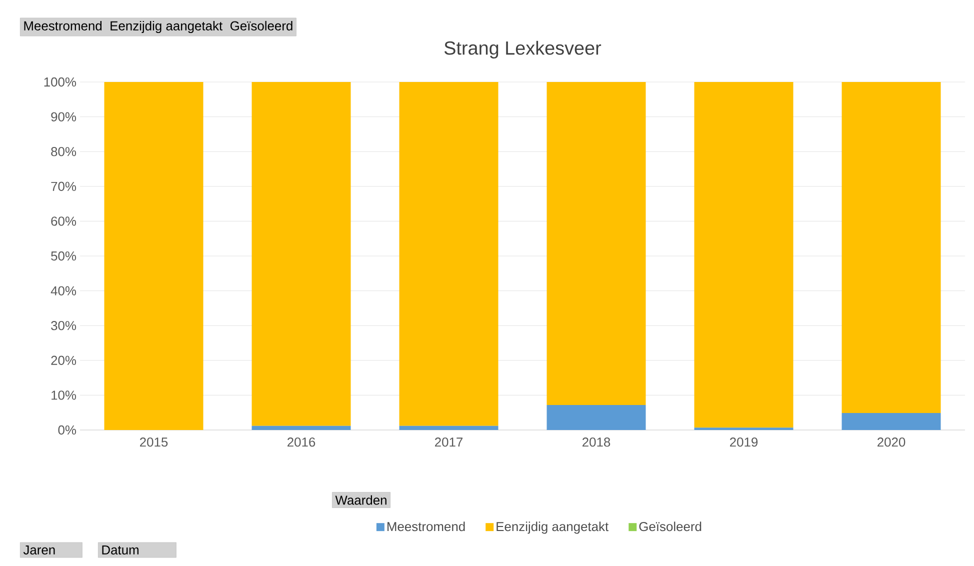 Image resolution: width=974 pixels, height=566 pixels. I want to click on y-tick-label: 70%, so click(63, 186).